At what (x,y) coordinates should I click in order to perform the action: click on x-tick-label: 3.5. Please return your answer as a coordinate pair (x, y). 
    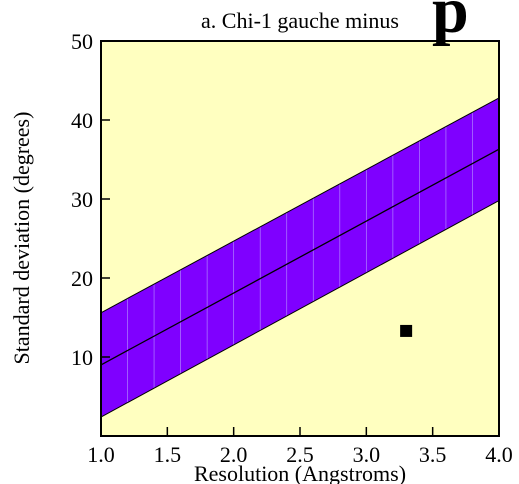
    Looking at the image, I should click on (433, 454).